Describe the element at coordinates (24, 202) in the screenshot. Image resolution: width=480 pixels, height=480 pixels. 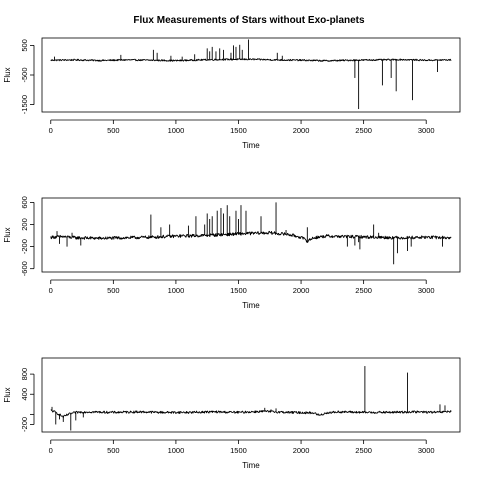
I see `y-tick-label: 600` at that location.